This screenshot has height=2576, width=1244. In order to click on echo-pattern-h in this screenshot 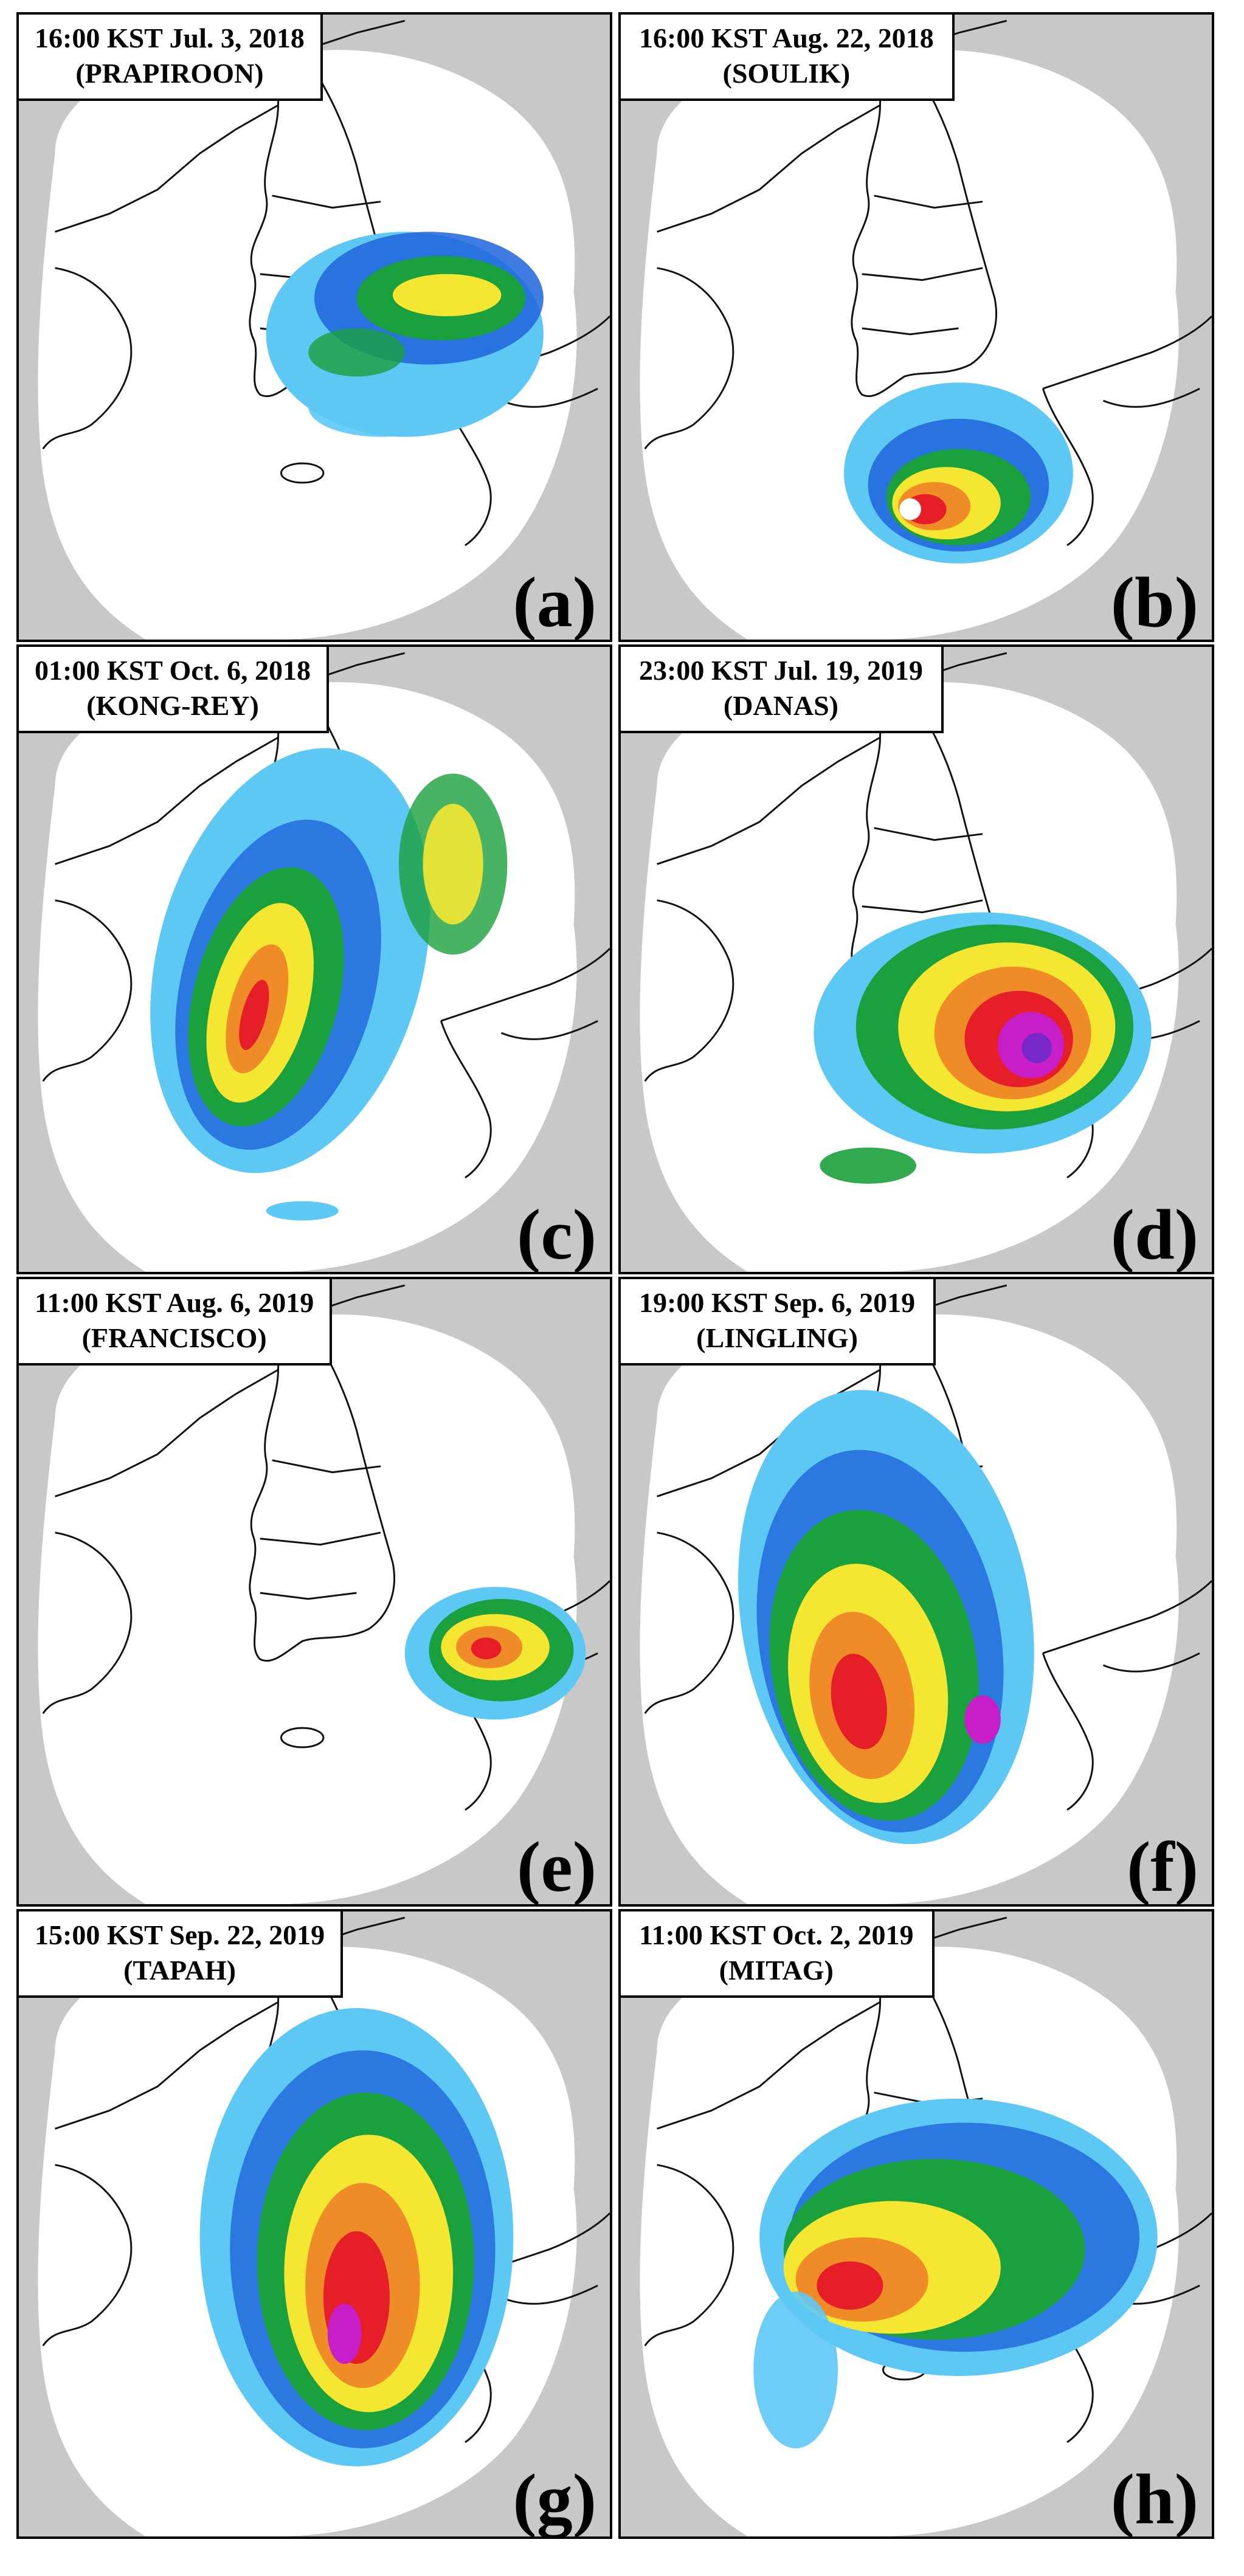, I will do `click(955, 2273)`.